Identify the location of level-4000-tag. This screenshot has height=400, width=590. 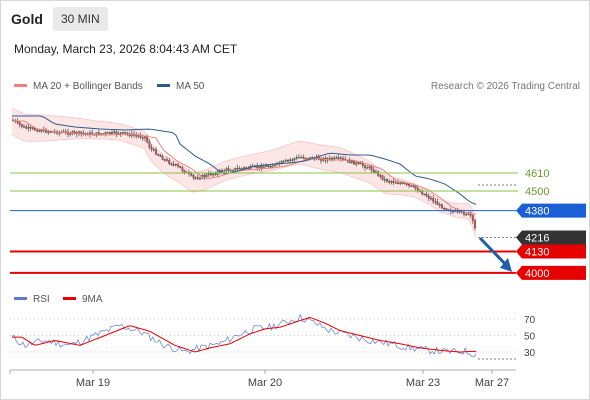
(551, 272).